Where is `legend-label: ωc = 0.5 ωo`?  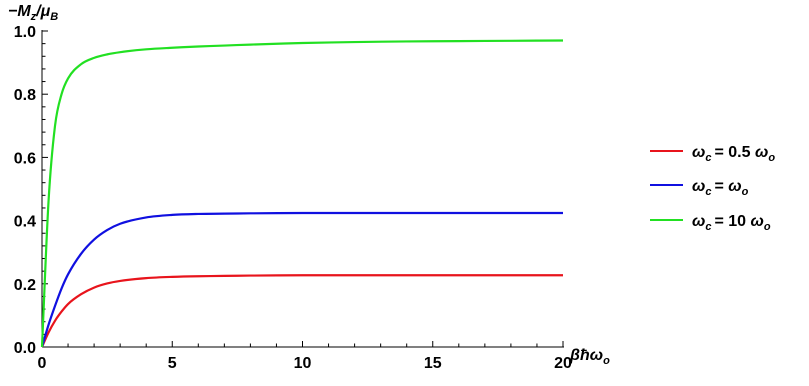 legend-label: ωc = 0.5 ωo is located at coordinates (733, 154).